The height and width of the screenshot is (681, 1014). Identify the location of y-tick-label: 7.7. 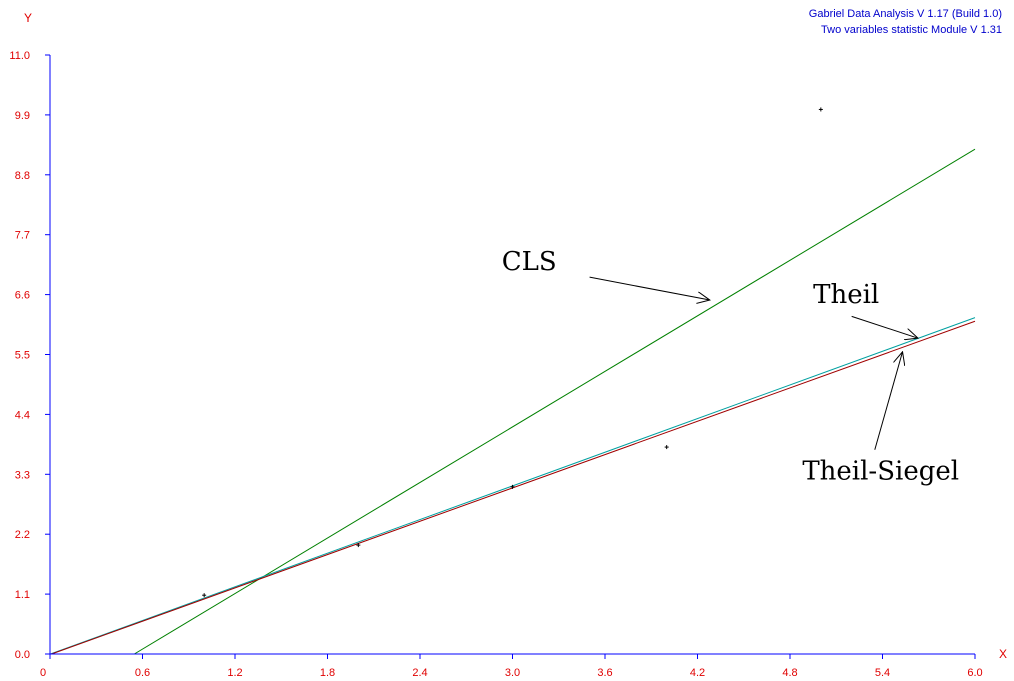
(22, 236).